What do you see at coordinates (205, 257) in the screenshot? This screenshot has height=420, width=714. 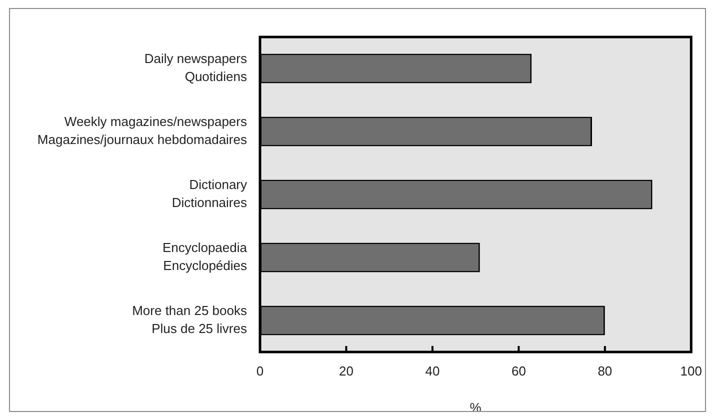 I see `y-tick-label: Encyclopaedia Encyclopédies` at bounding box center [205, 257].